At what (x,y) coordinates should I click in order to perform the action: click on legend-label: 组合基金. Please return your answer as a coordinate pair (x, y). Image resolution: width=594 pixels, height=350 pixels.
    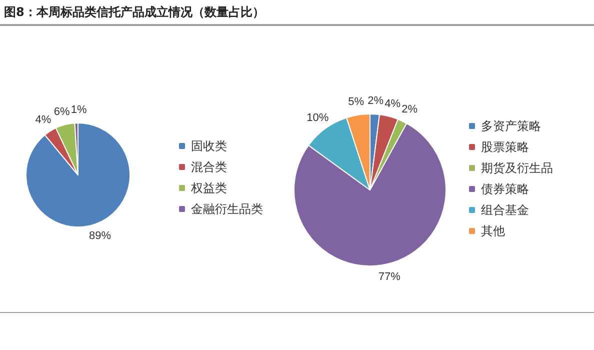
    Looking at the image, I should click on (505, 210).